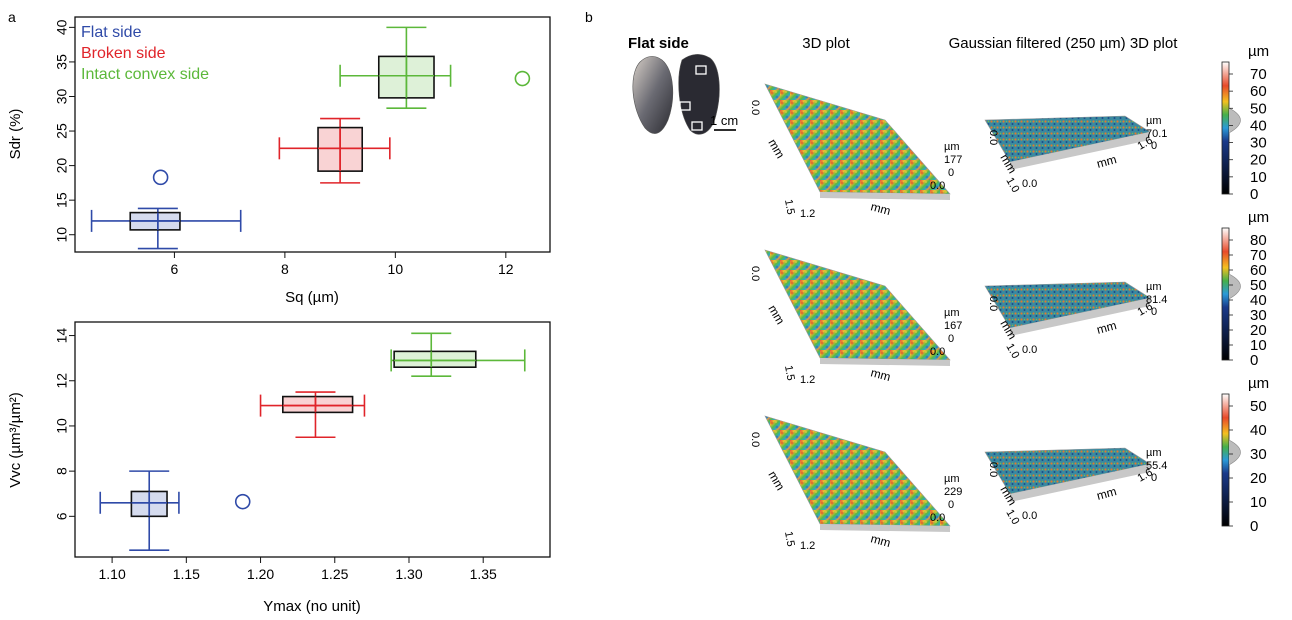 The width and height of the screenshot is (1292, 620). I want to click on box-intact, so click(458, 355).